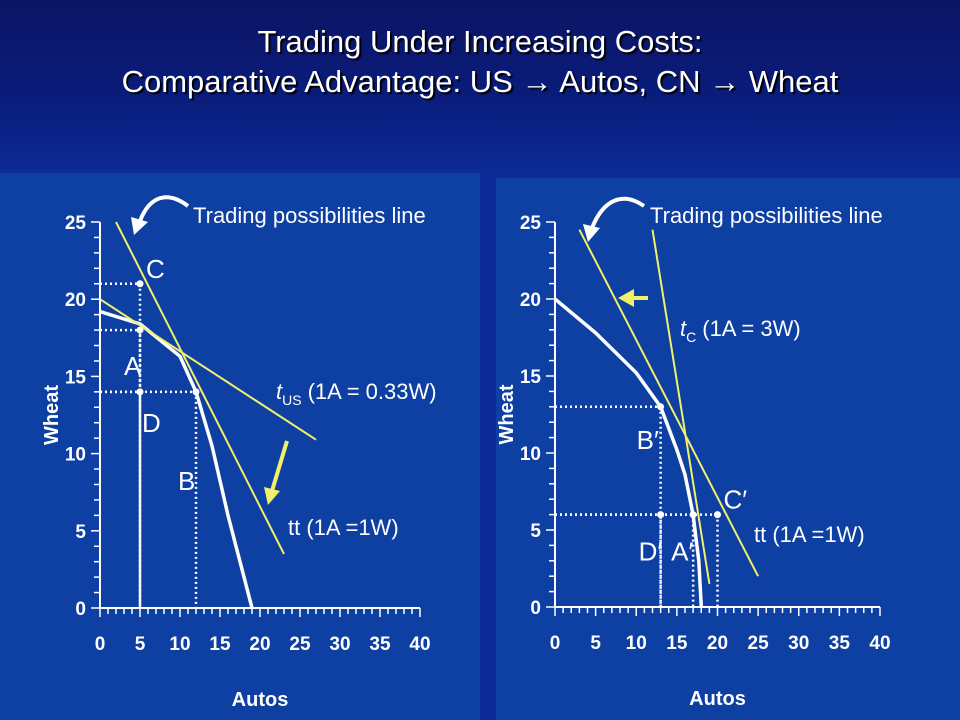 Image resolution: width=960 pixels, height=720 pixels. I want to click on t-us-ratio: (1A = 0.33W), so click(372, 391).